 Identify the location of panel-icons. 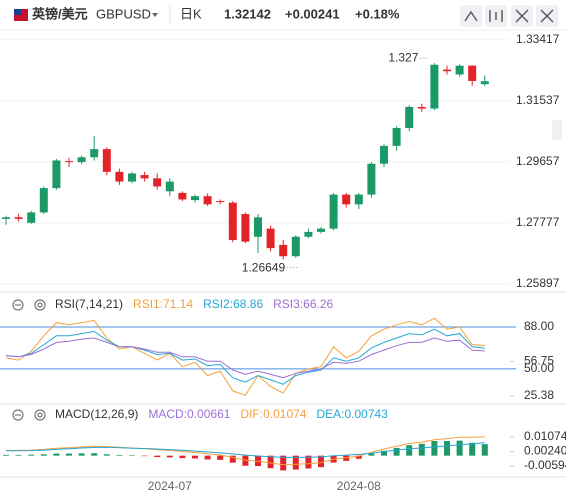
(29, 360).